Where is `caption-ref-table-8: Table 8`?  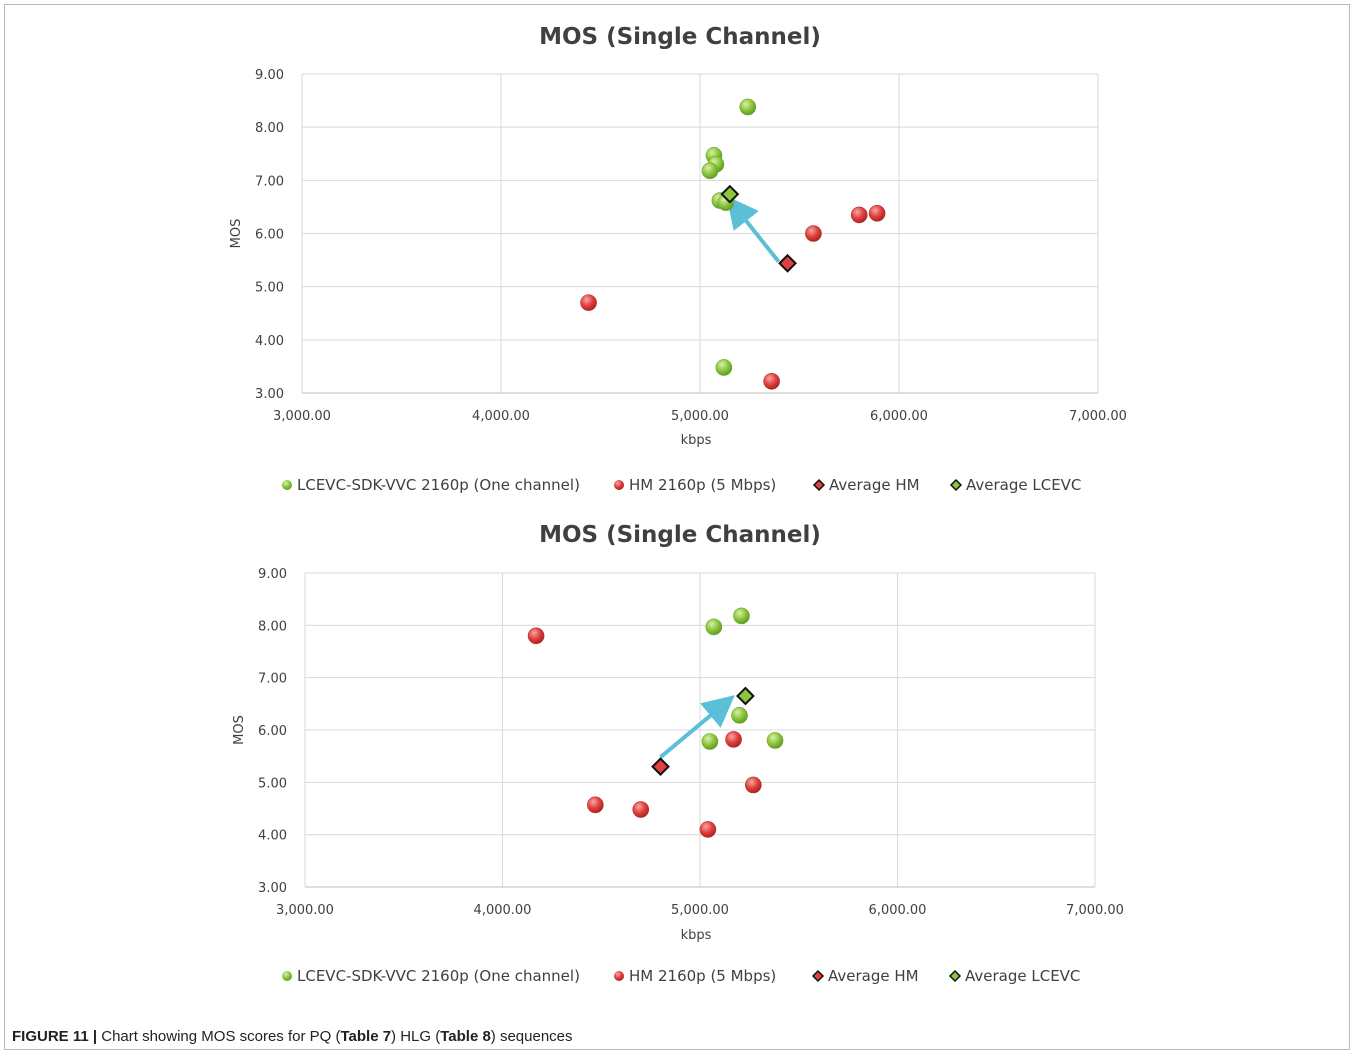 caption-ref-table-8: Table 8 is located at coordinates (465, 1036).